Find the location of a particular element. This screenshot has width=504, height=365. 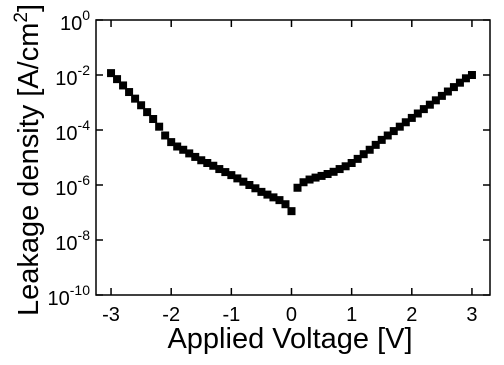

y-tick-exponent: -10 is located at coordinates (80, 290).